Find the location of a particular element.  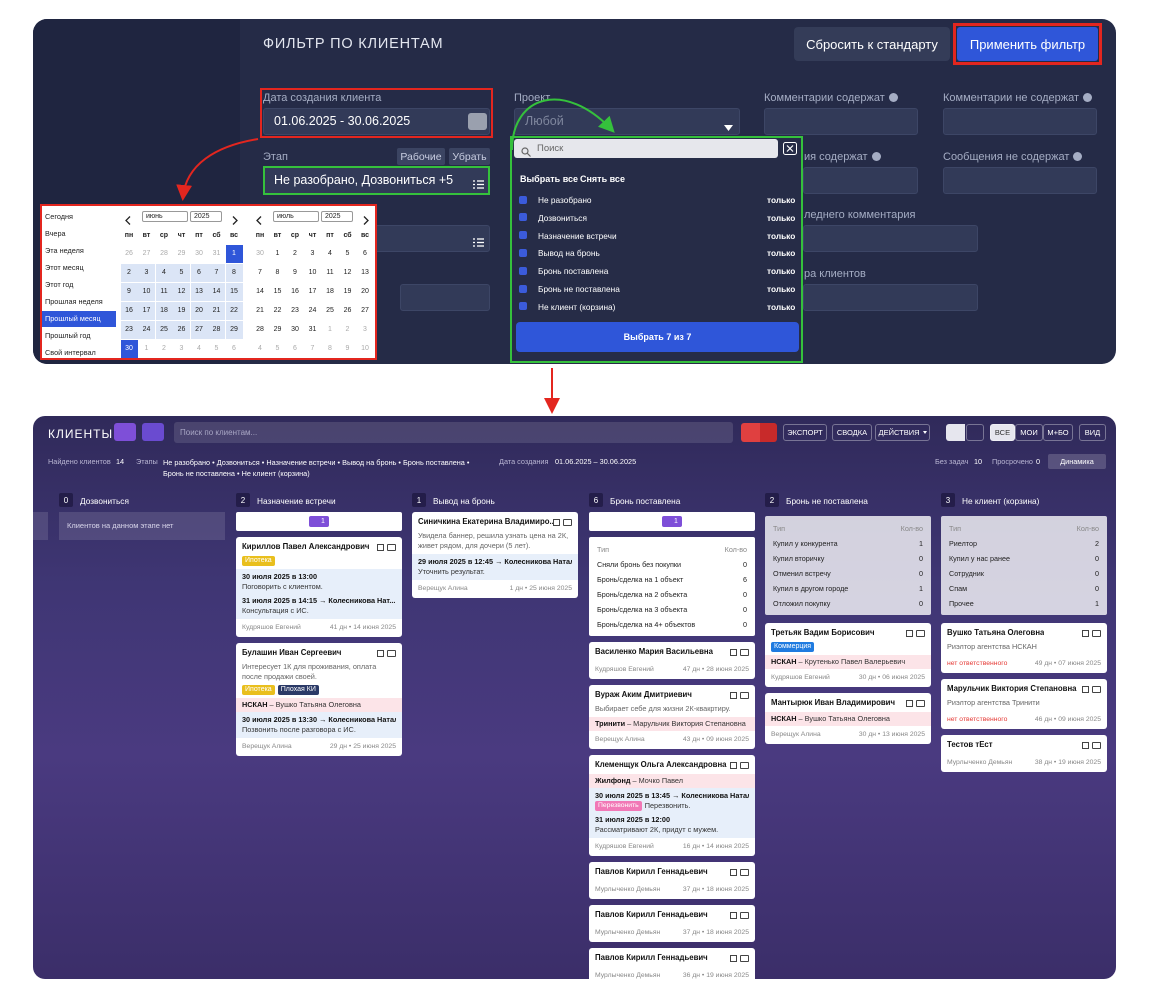

stage-button: Рабочие is located at coordinates (421, 156).